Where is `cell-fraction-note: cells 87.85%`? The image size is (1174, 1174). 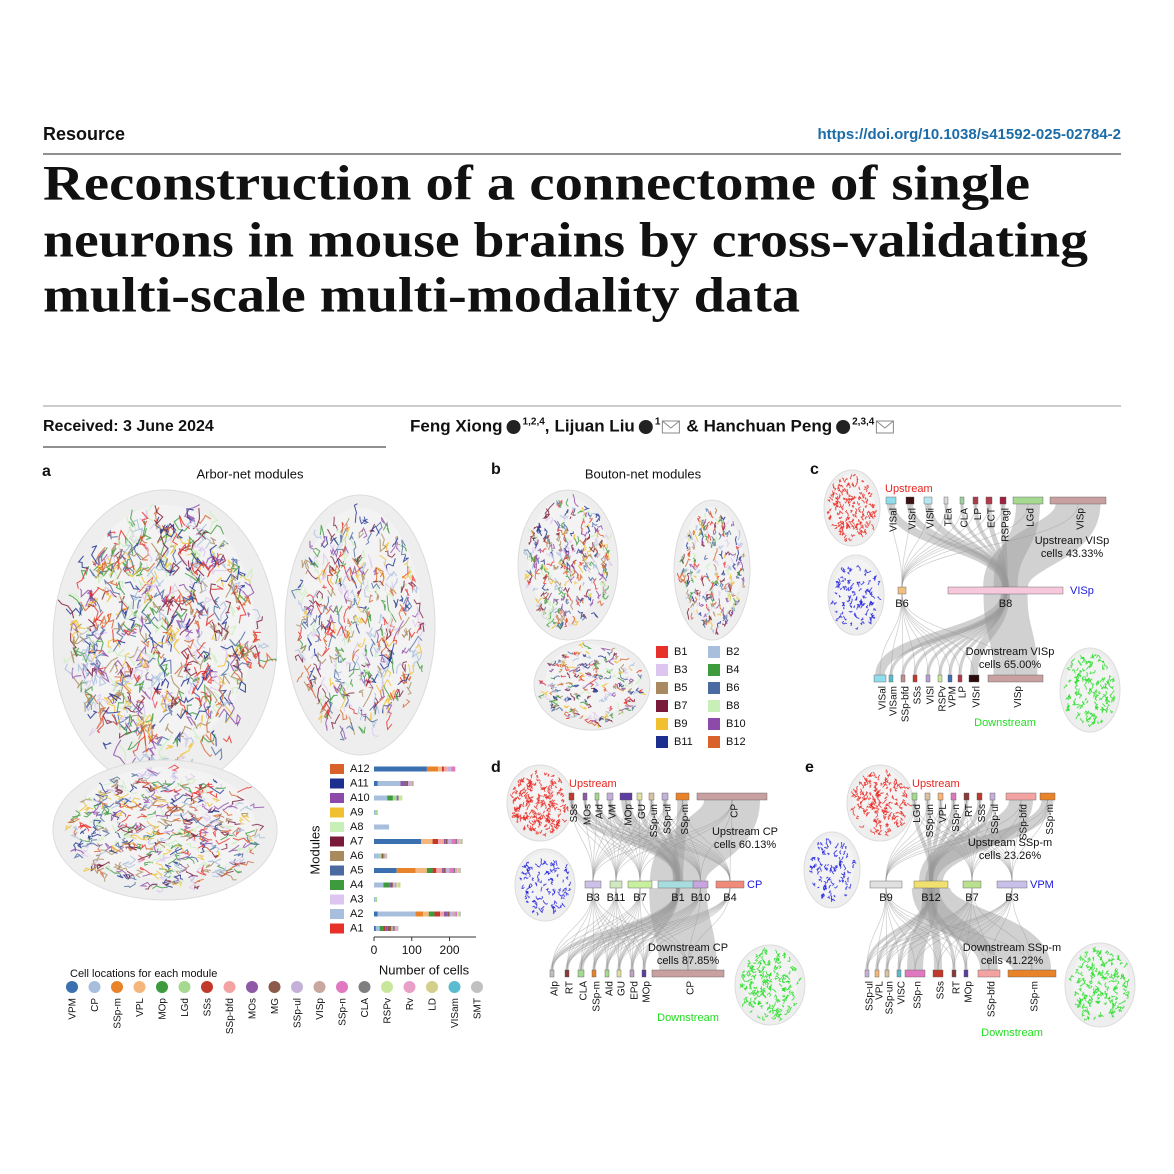 cell-fraction-note: cells 87.85% is located at coordinates (688, 961).